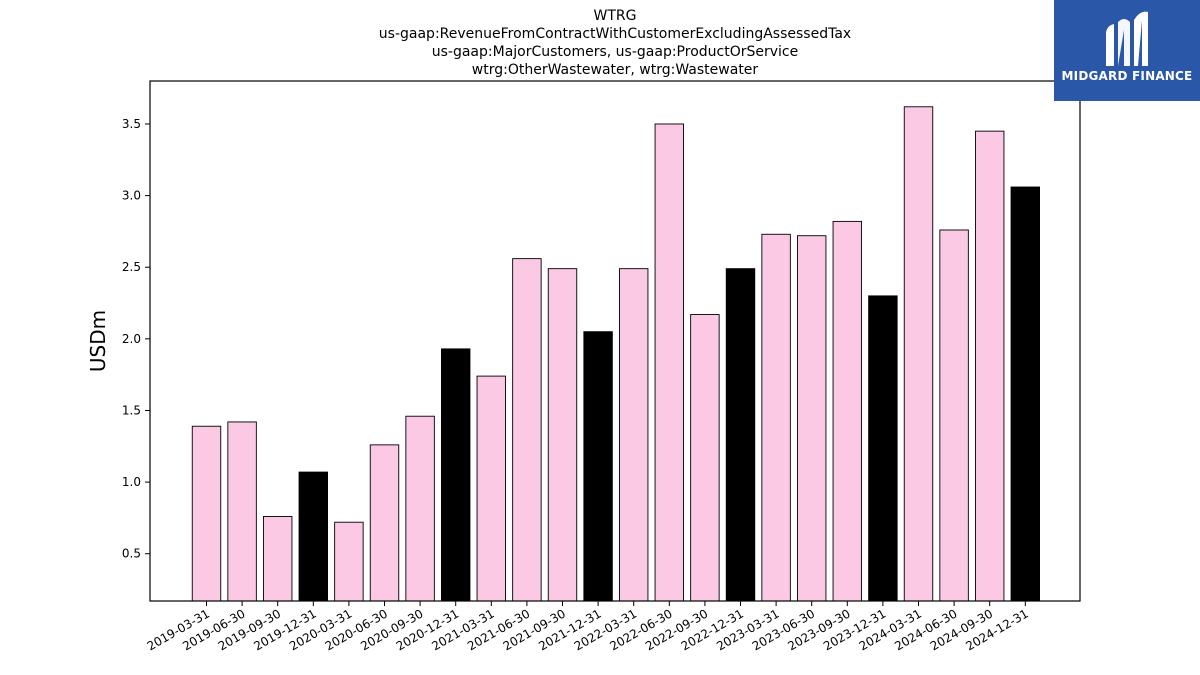 This screenshot has height=675, width=1200. I want to click on chart-title-line: wtrg:OtherWastewater, wtrg:Wastewater, so click(615, 70).